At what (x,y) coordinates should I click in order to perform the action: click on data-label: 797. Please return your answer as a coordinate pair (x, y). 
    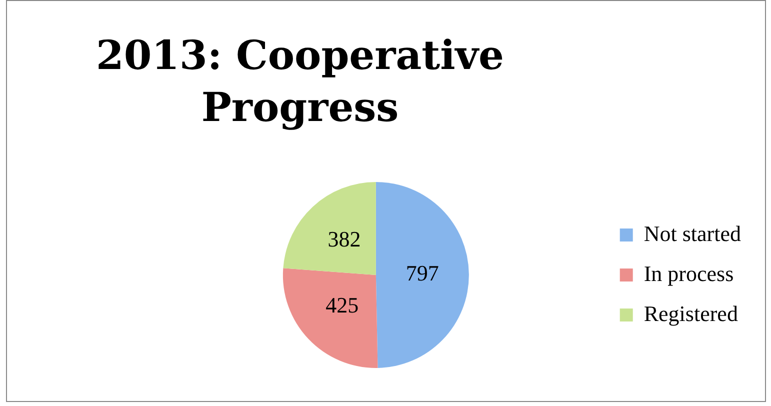
    Looking at the image, I should click on (422, 273).